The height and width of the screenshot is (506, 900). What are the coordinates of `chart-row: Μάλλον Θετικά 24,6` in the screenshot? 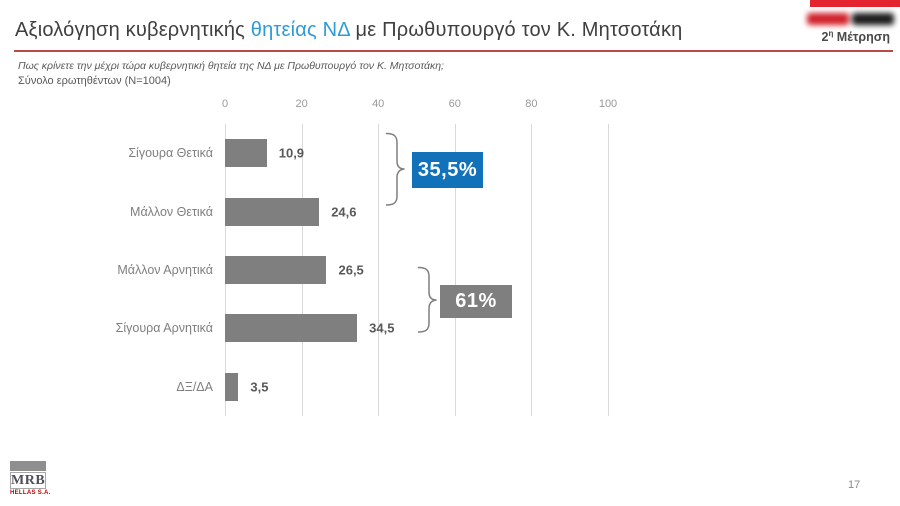 It's located at (369, 211).